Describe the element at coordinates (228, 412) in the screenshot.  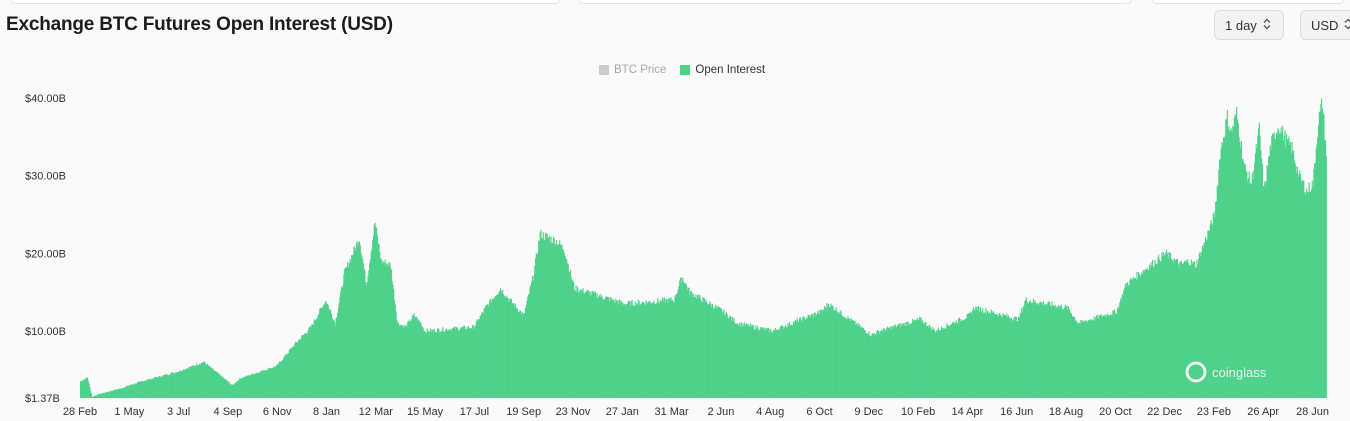
I see `x-tick-label: 4 Sep` at that location.